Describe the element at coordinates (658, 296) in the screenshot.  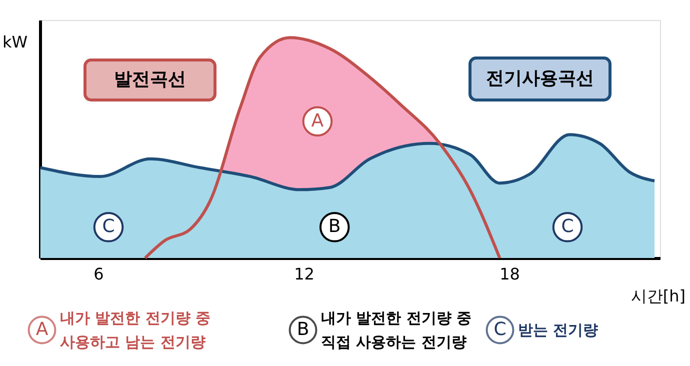
I see `x-axis-title: 시간[h]` at that location.